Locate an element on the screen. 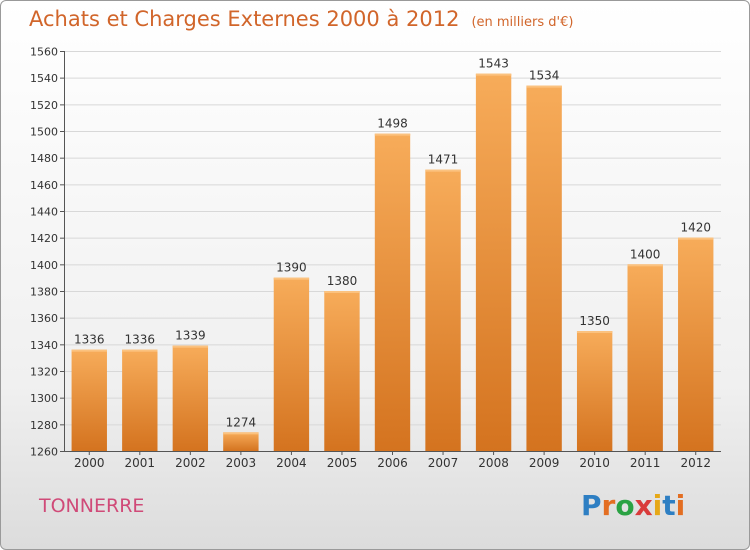 The width and height of the screenshot is (750, 550). y-tick-label: 1340 is located at coordinates (44, 345).